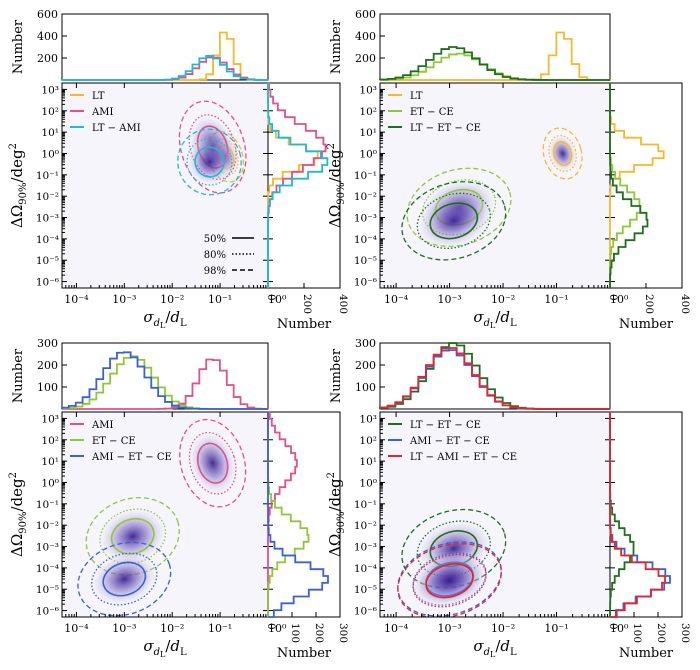  What do you see at coordinates (365, 240) in the screenshot?
I see `y-tick-label: 10⁻⁴` at bounding box center [365, 240].